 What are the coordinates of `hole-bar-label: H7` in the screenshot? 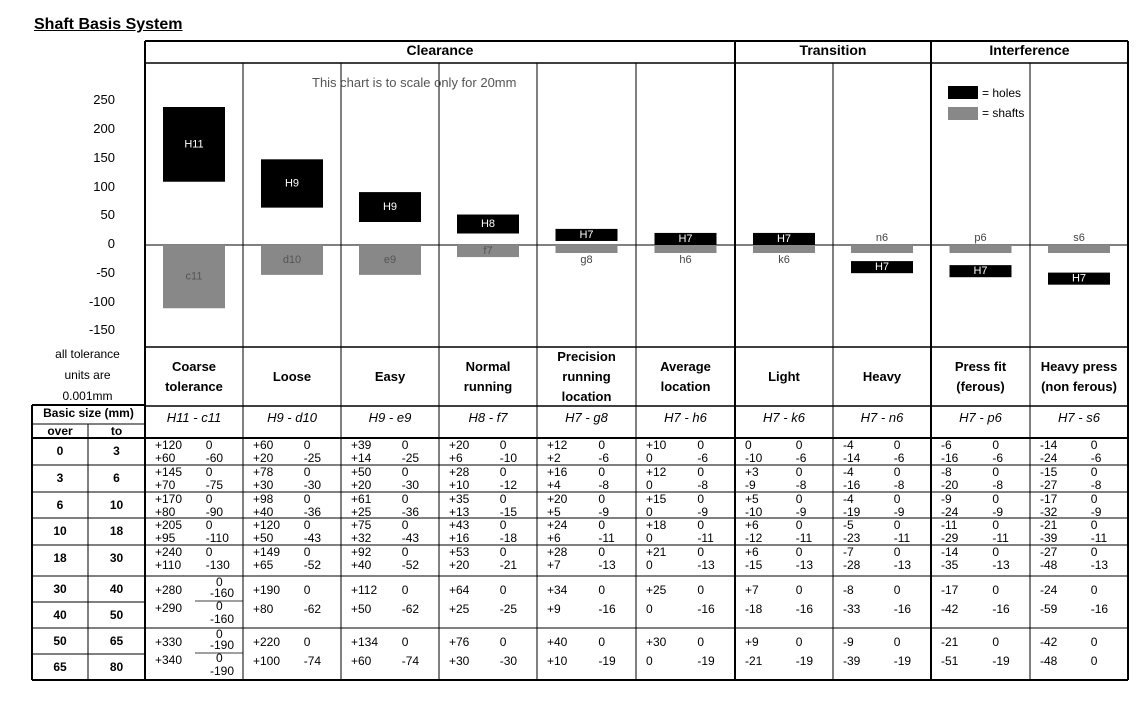 It's located at (1079, 279).